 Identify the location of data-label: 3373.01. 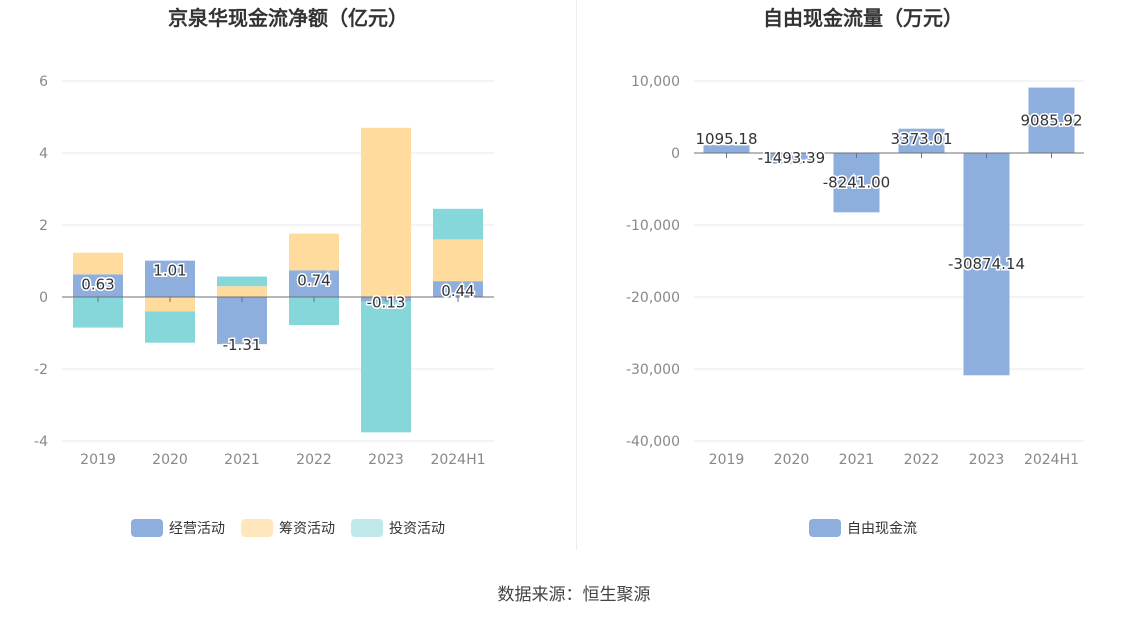
(921, 139).